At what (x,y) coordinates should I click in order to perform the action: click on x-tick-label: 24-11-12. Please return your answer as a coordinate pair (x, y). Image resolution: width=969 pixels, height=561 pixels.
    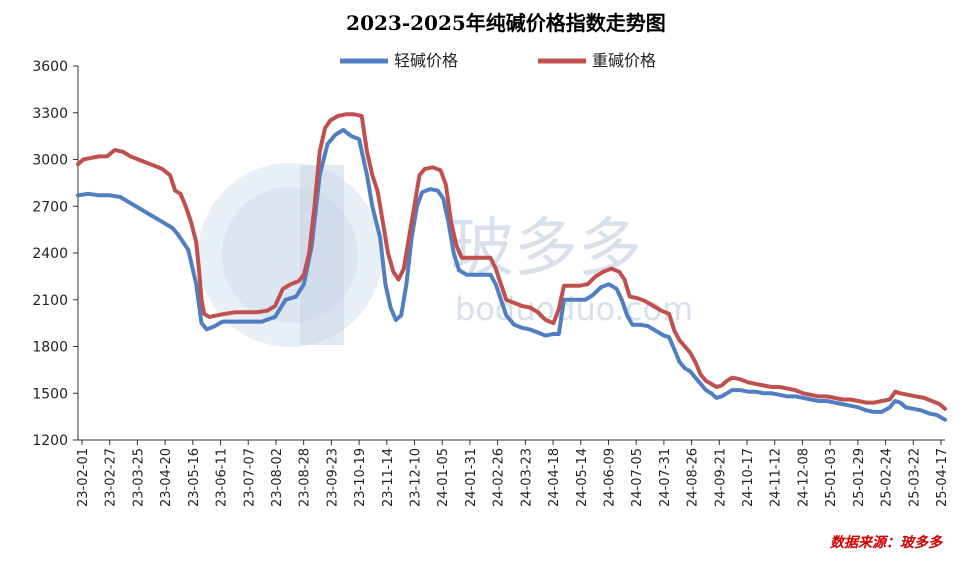
    Looking at the image, I should click on (776, 477).